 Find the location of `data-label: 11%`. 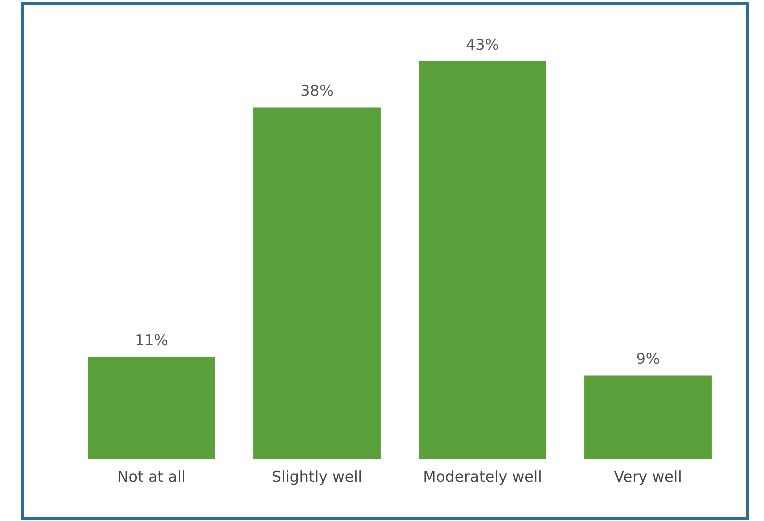

data-label: 11% is located at coordinates (151, 341).